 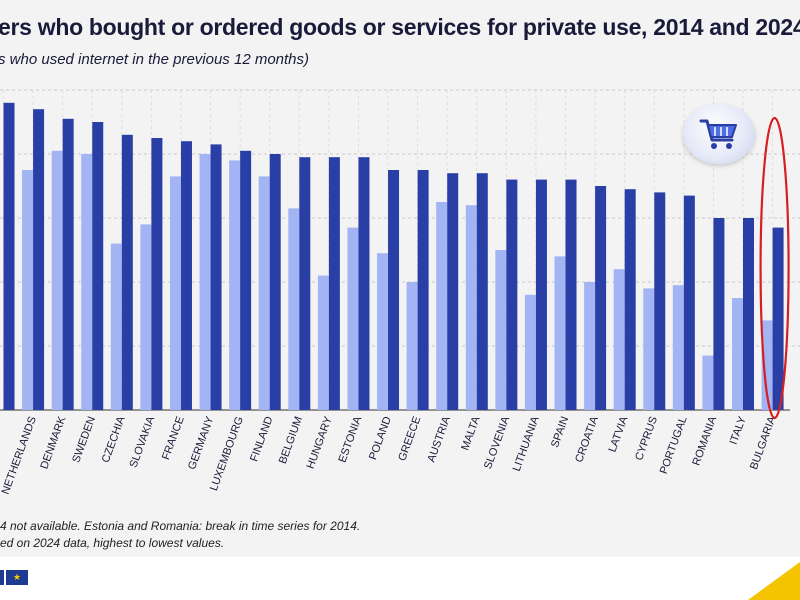 I want to click on category-label-italy: ITALY, so click(x=738, y=430).